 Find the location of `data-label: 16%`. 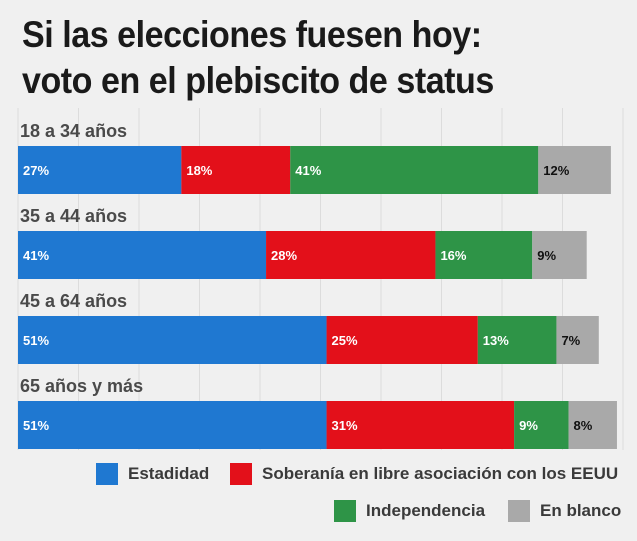

data-label: 16% is located at coordinates (453, 255).